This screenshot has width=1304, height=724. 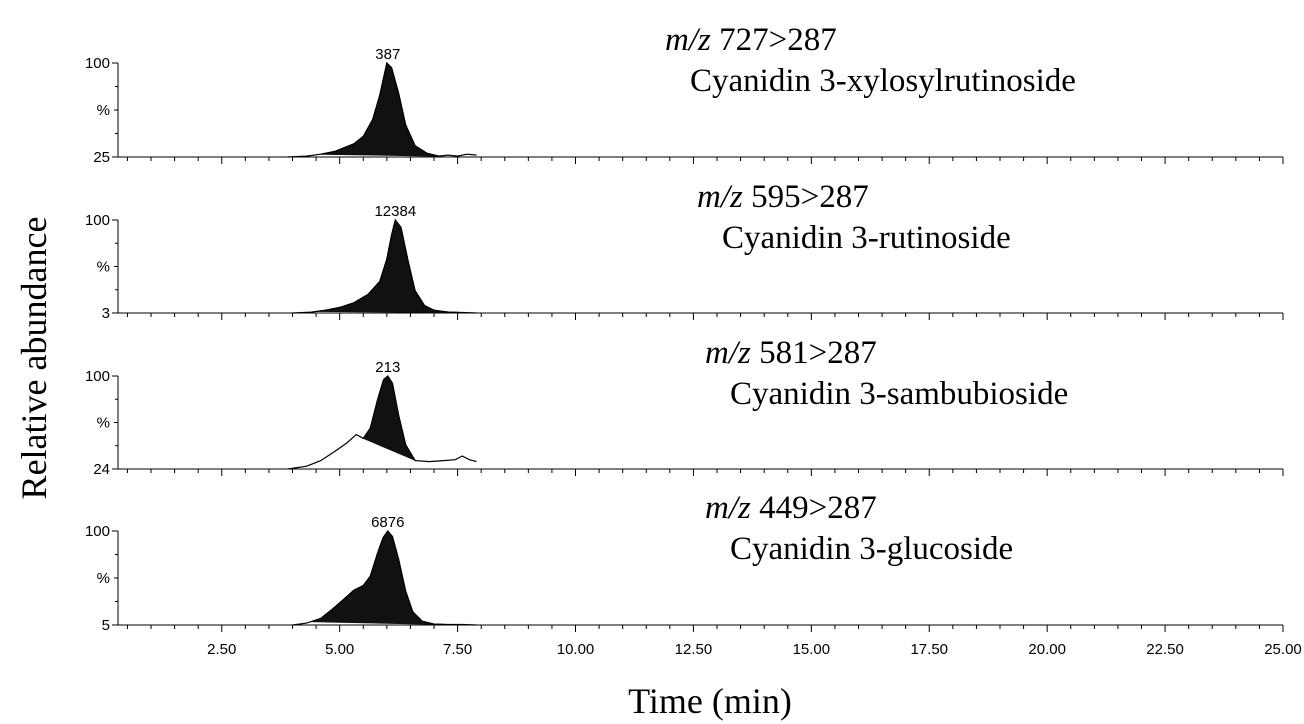 I want to click on x-tick-label: 7.50, so click(x=457, y=649).